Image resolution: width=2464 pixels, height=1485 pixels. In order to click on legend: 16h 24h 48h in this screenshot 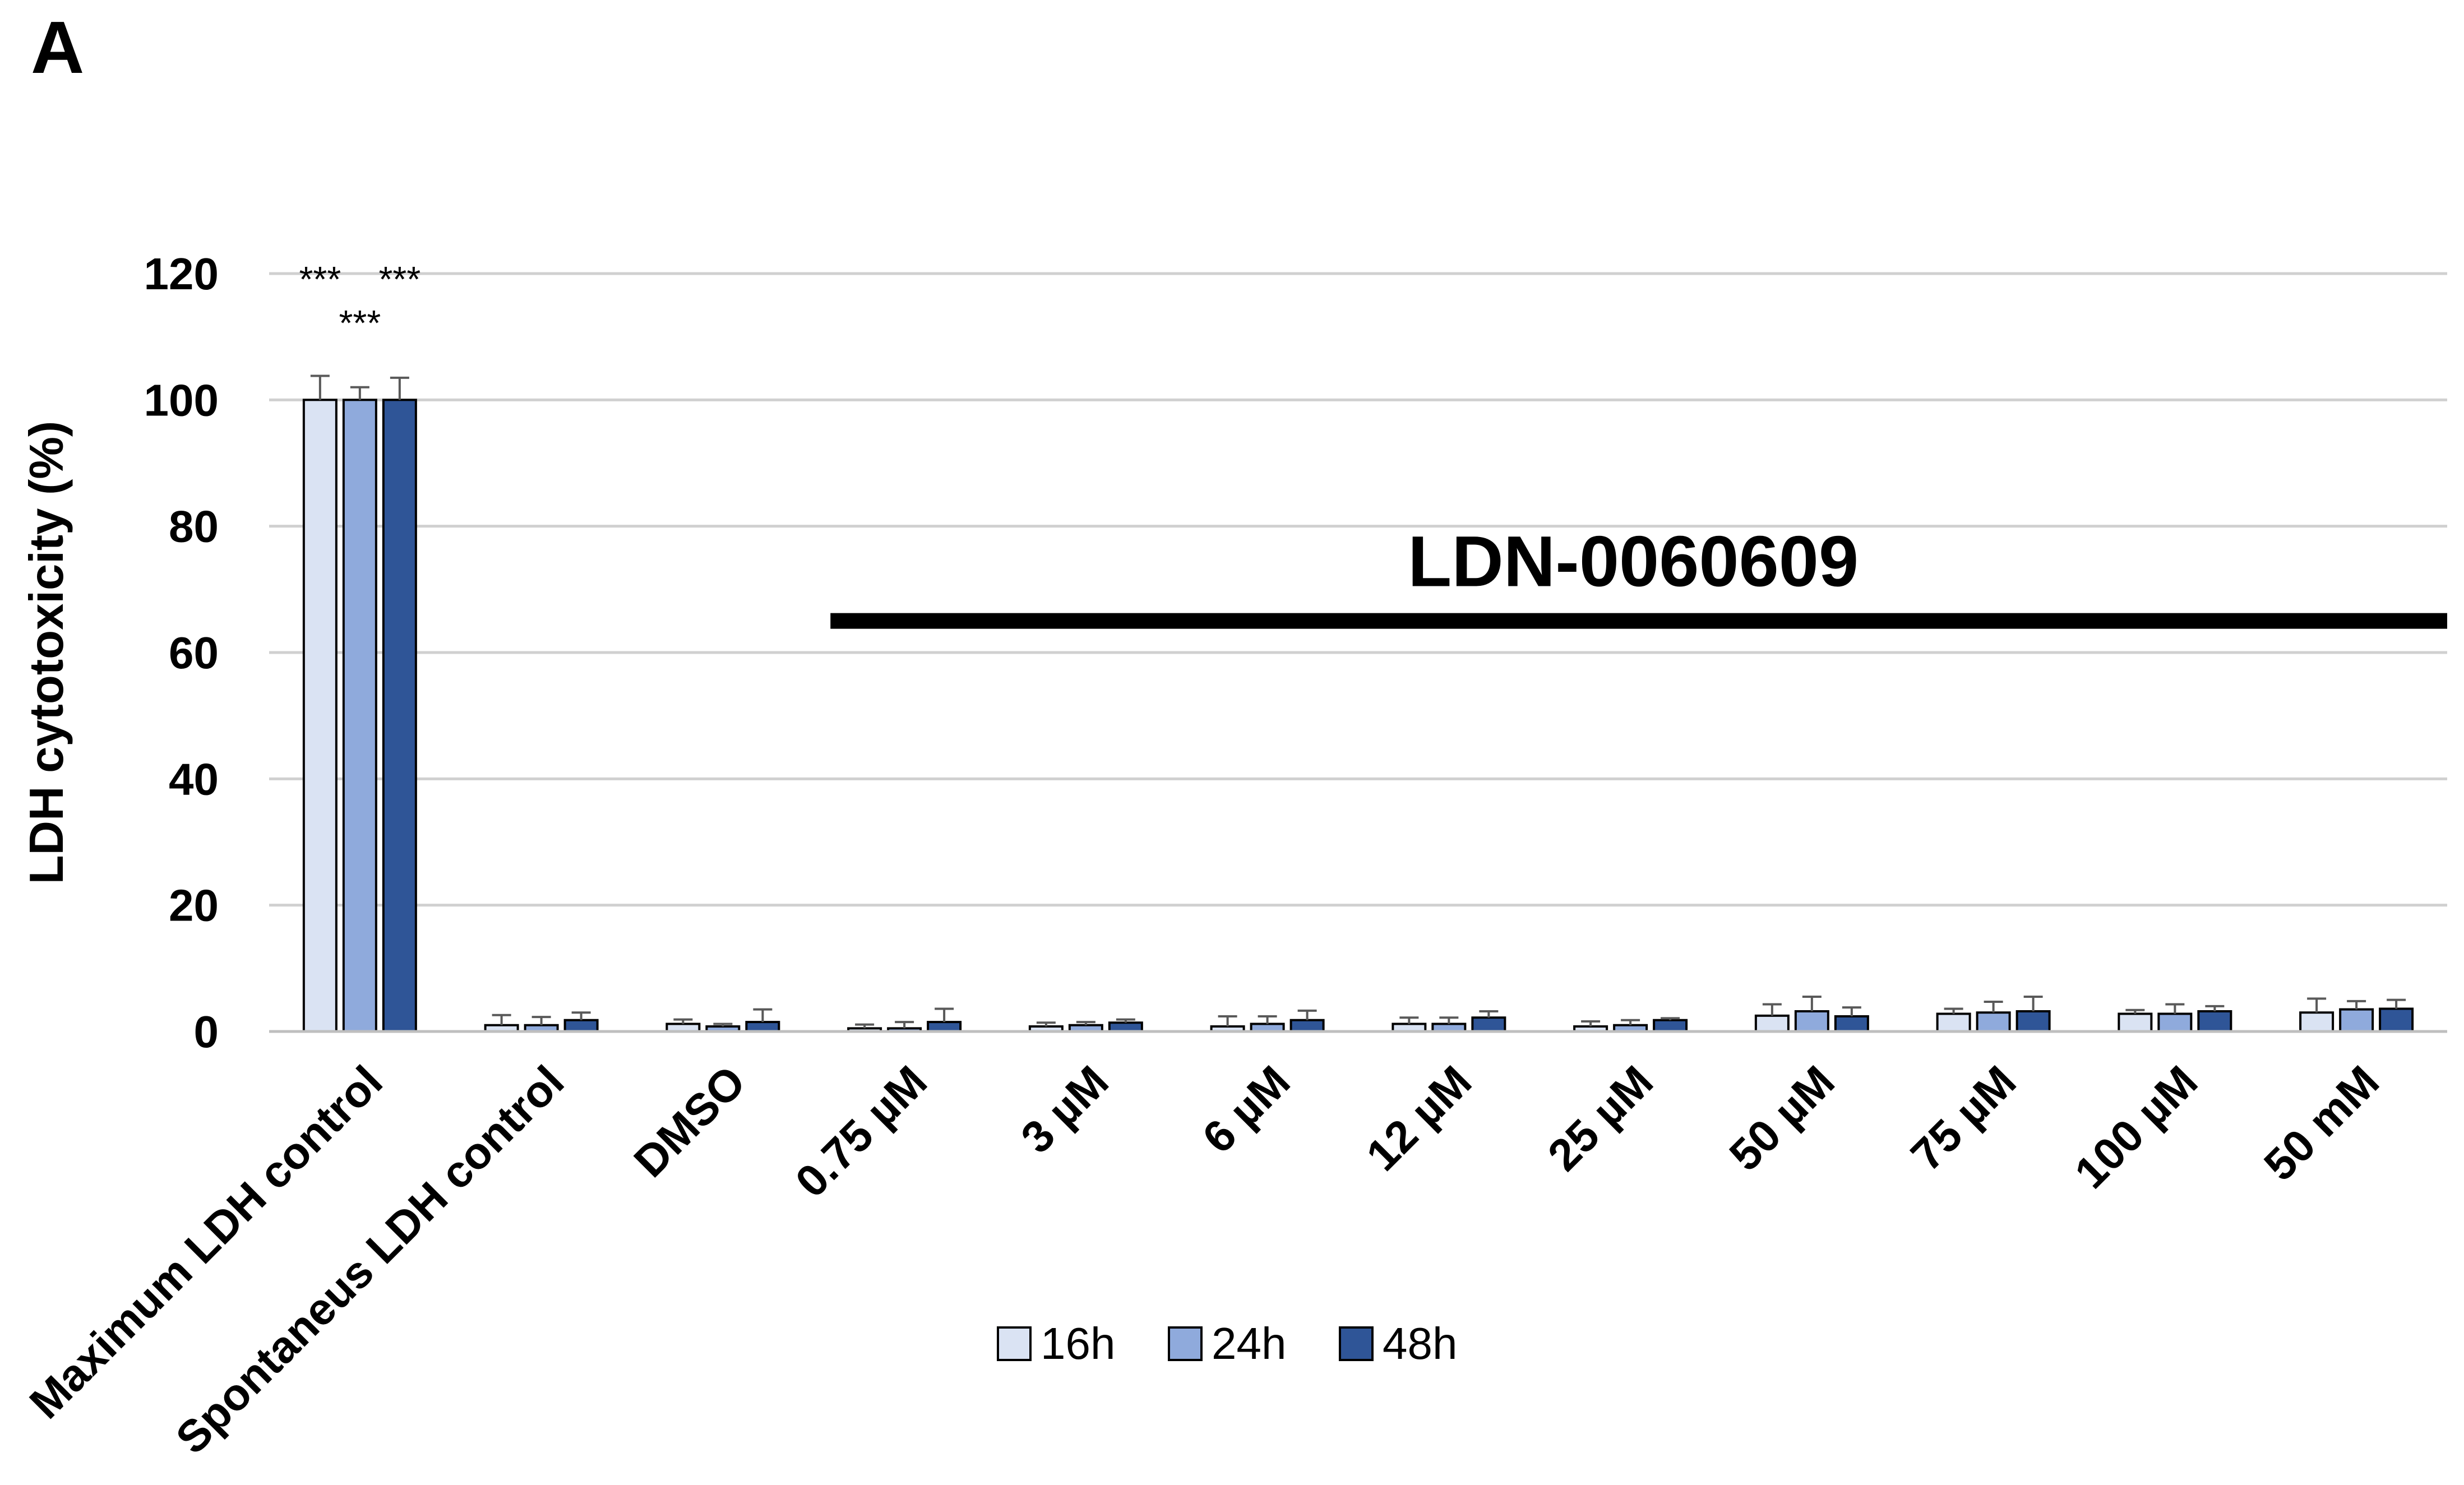, I will do `click(1227, 1343)`.